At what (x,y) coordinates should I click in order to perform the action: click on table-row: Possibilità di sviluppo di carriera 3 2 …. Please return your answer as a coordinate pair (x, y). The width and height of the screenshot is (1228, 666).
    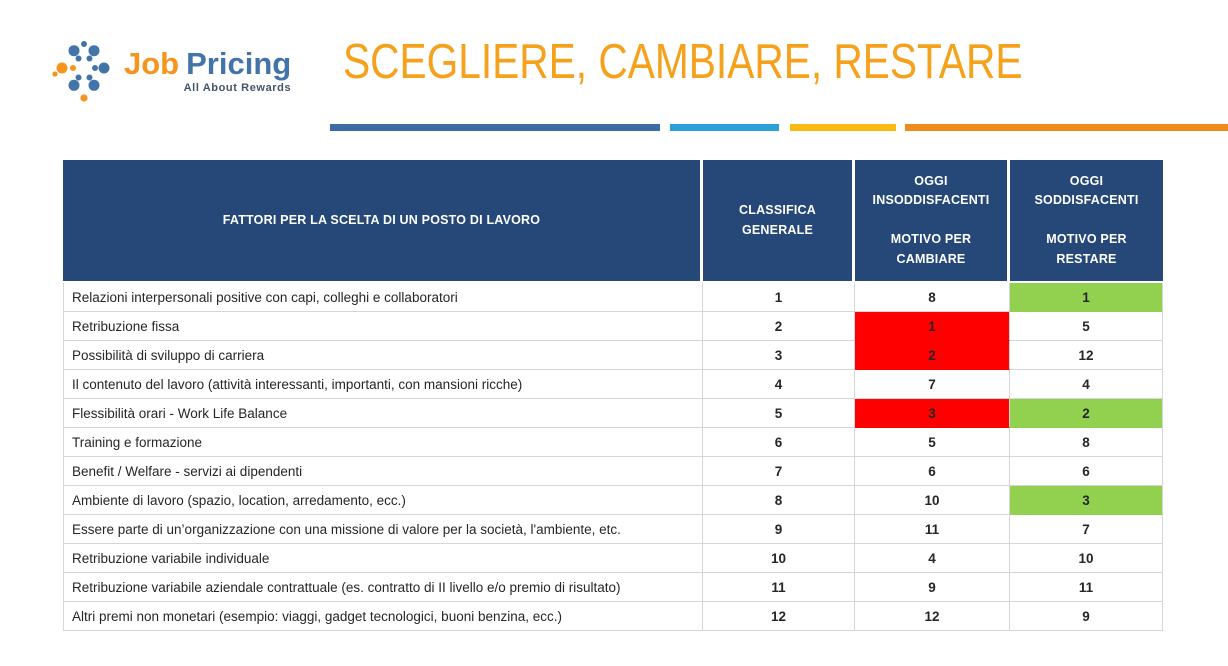
    Looking at the image, I should click on (613, 355).